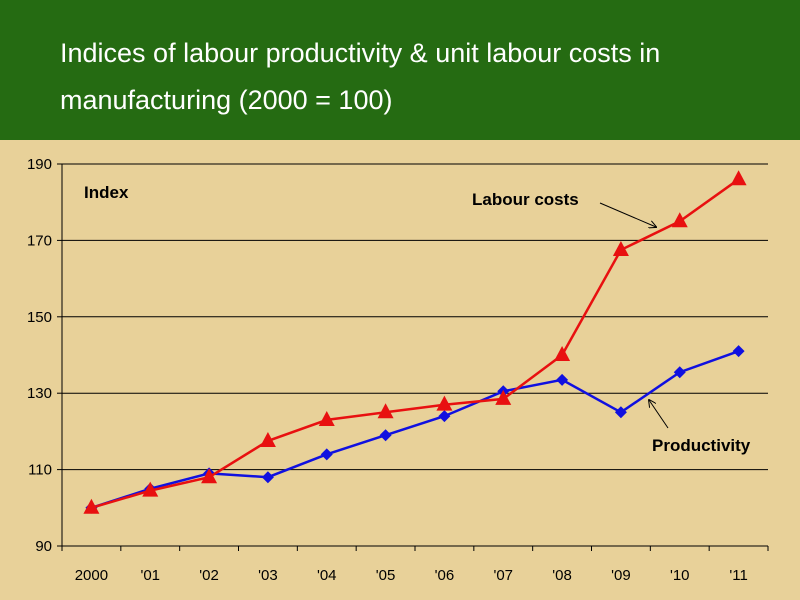 This screenshot has height=600, width=800. Describe the element at coordinates (680, 575) in the screenshot. I see `x-tick-label: '10` at that location.